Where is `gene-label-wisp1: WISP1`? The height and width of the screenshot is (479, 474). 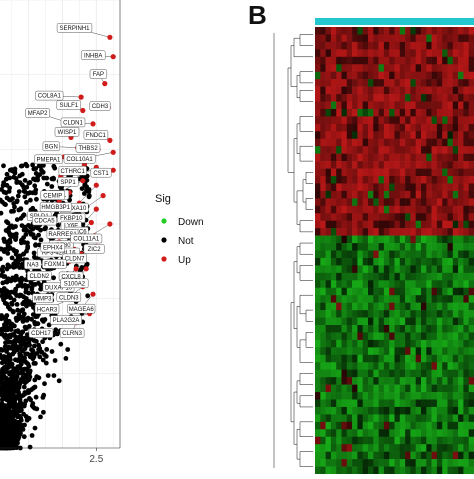 gene-label-wisp1: WISP1 is located at coordinates (67, 133).